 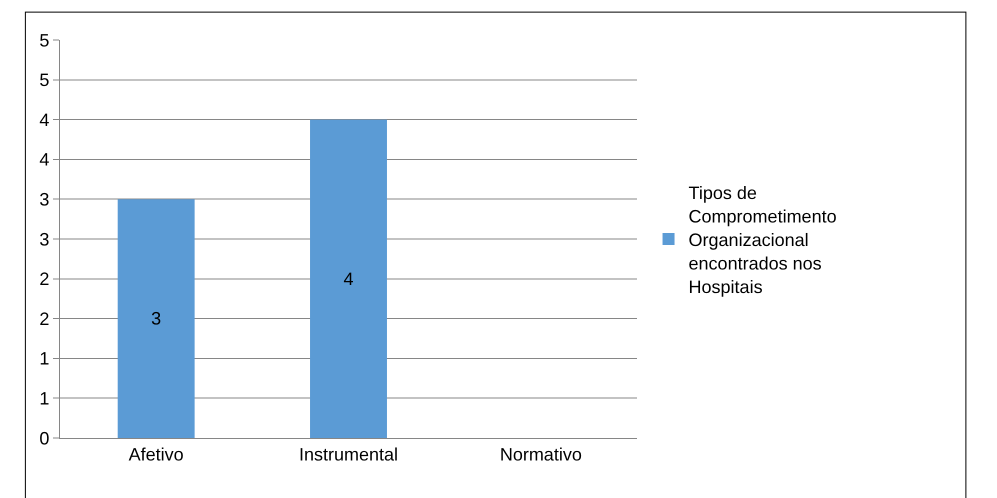 What do you see at coordinates (348, 278) in the screenshot?
I see `data-label: 4` at bounding box center [348, 278].